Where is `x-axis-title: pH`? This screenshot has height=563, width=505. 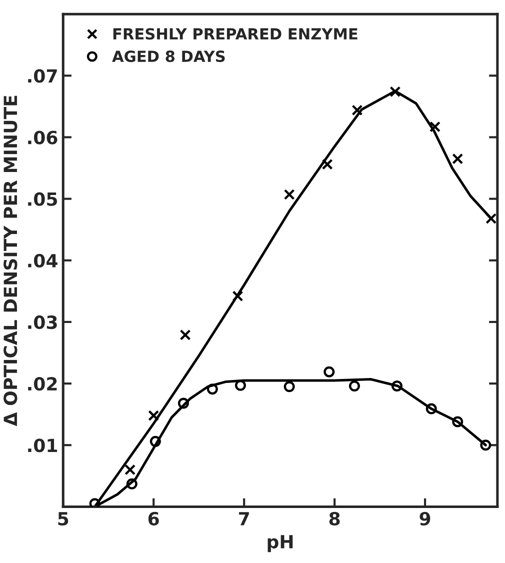 x-axis-title: pH is located at coordinates (280, 543).